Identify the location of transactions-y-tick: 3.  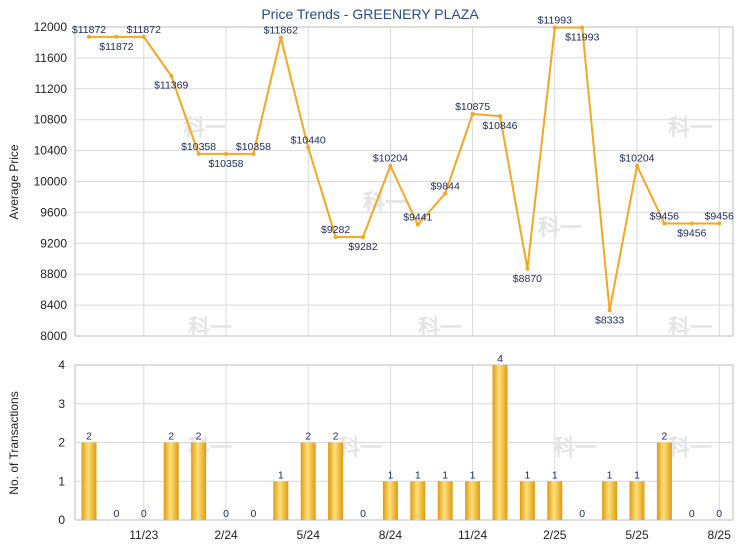
(61, 404).